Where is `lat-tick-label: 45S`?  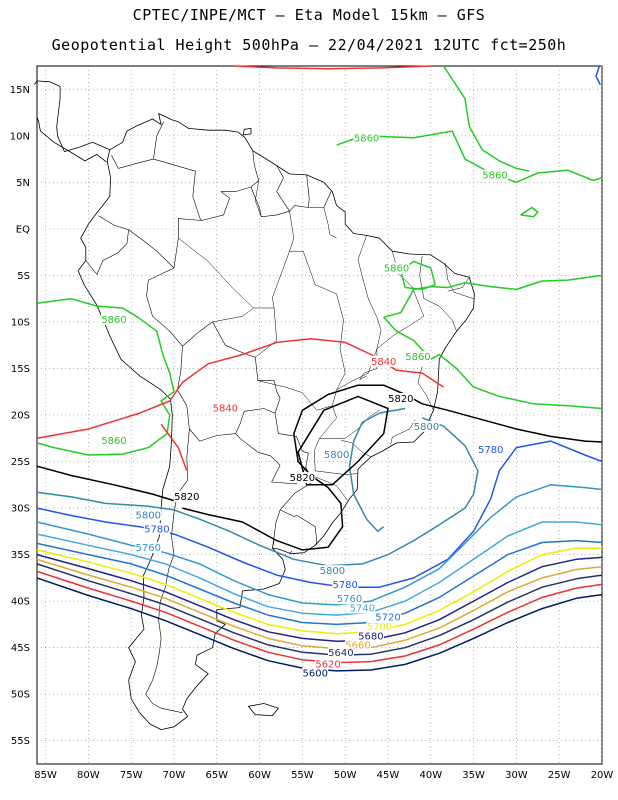 lat-tick-label: 45S is located at coordinates (20, 648).